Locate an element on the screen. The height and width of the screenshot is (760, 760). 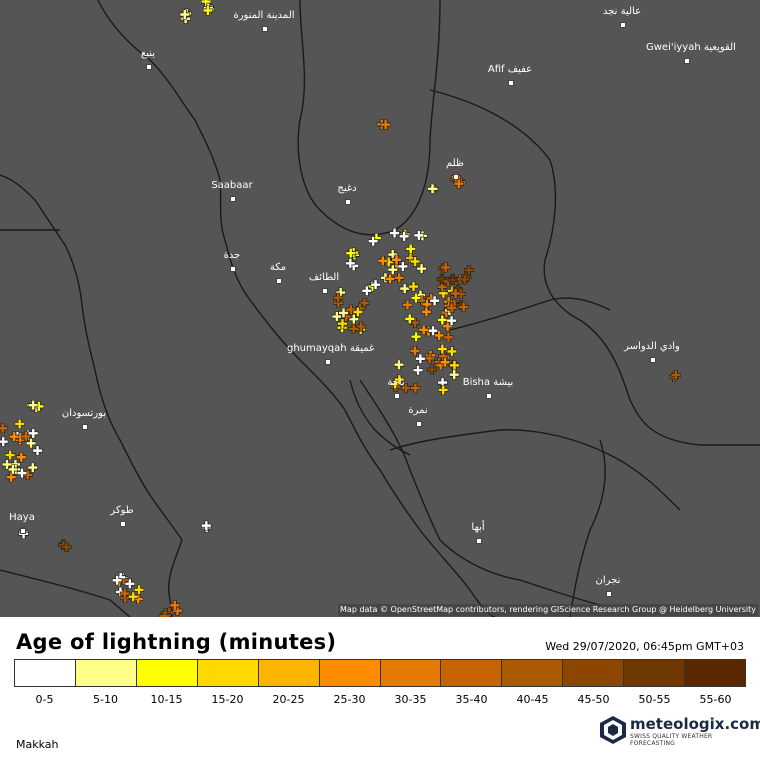
city-label-jeddah: جدة is located at coordinates (232, 255).